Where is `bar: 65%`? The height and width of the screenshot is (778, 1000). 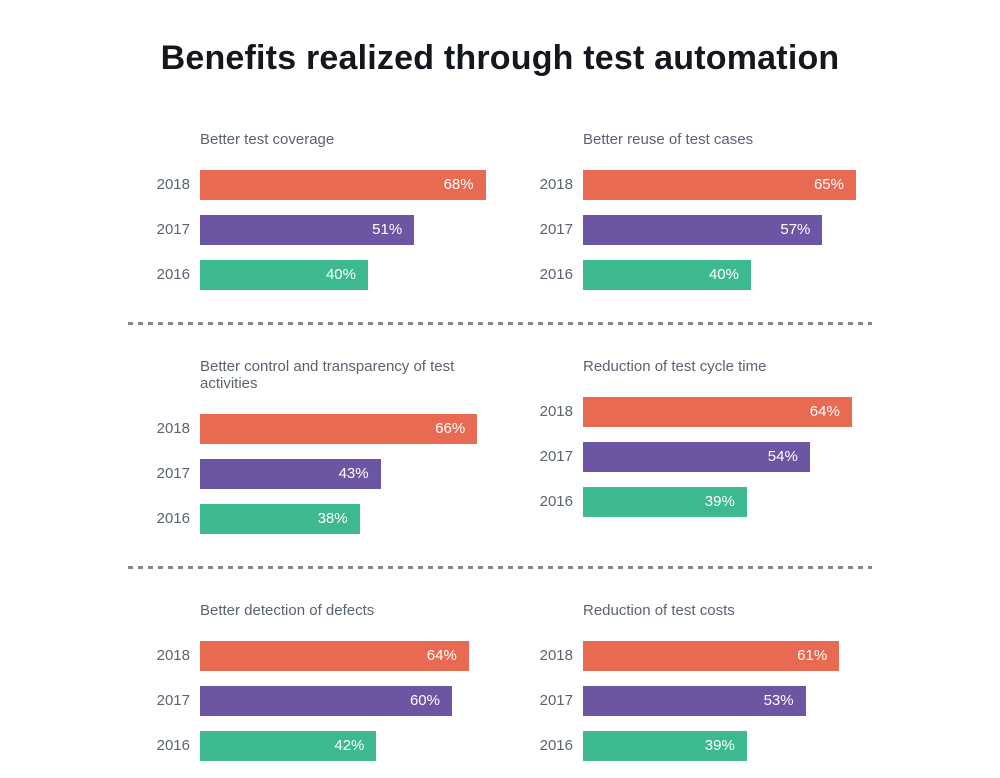 bar: 65% is located at coordinates (719, 184).